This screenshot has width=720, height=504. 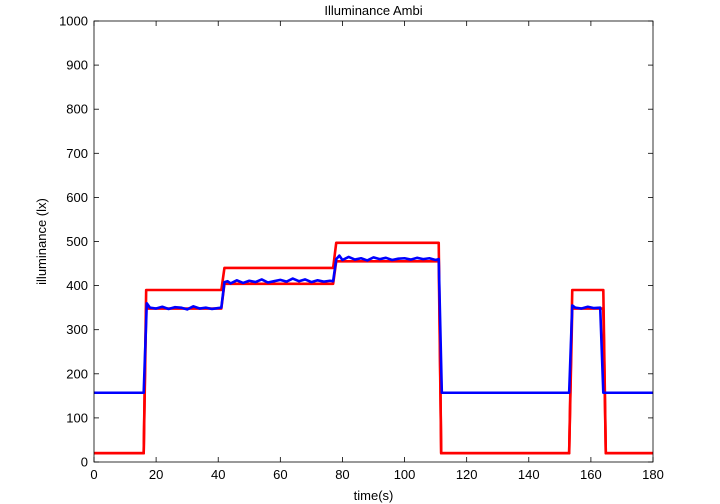 What do you see at coordinates (342, 474) in the screenshot?
I see `x-tick-label: 80` at bounding box center [342, 474].